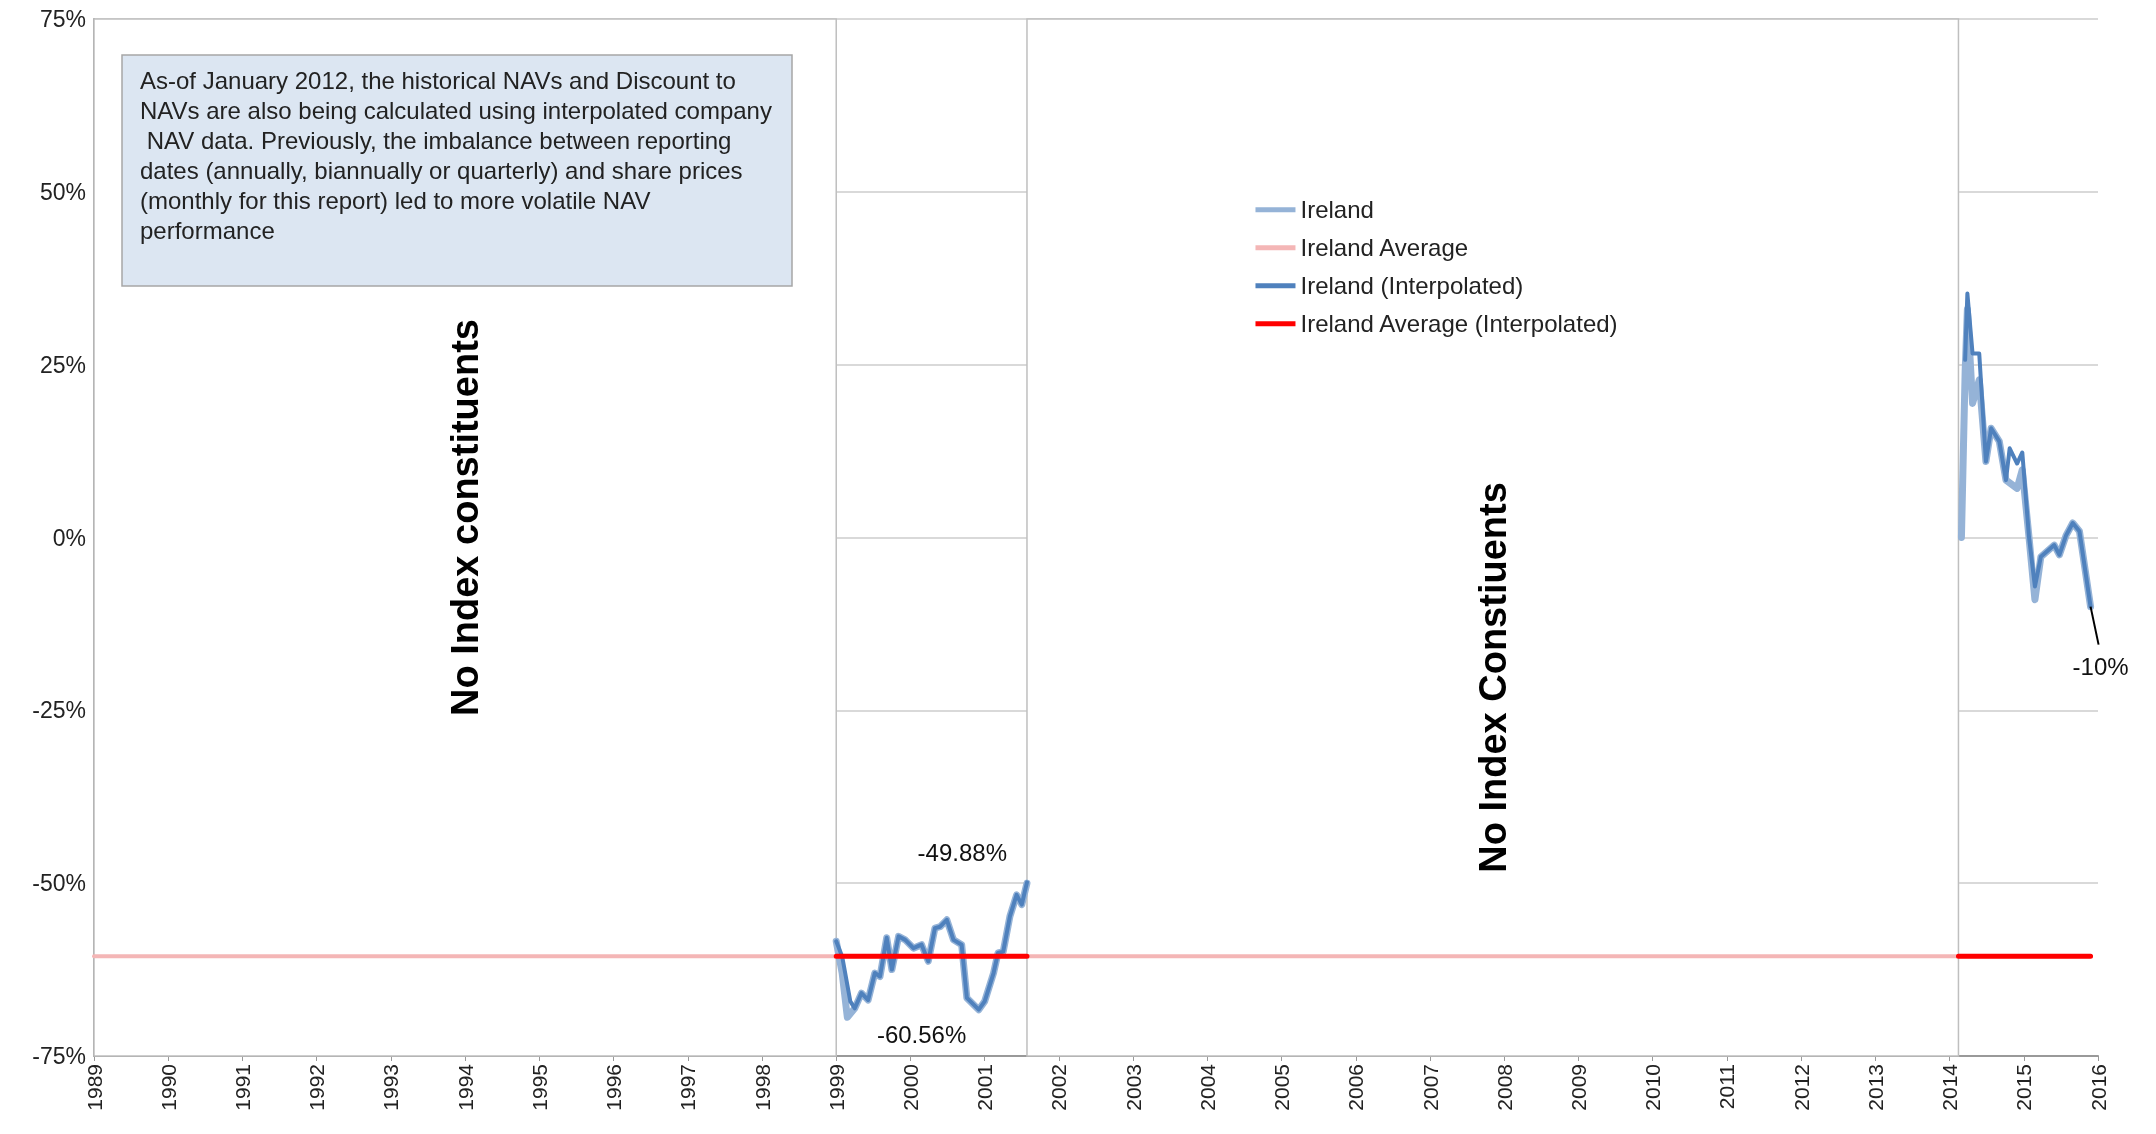 This screenshot has width=2156, height=1134. I want to click on x-tick-label: 2008, so click(1504, 1087).